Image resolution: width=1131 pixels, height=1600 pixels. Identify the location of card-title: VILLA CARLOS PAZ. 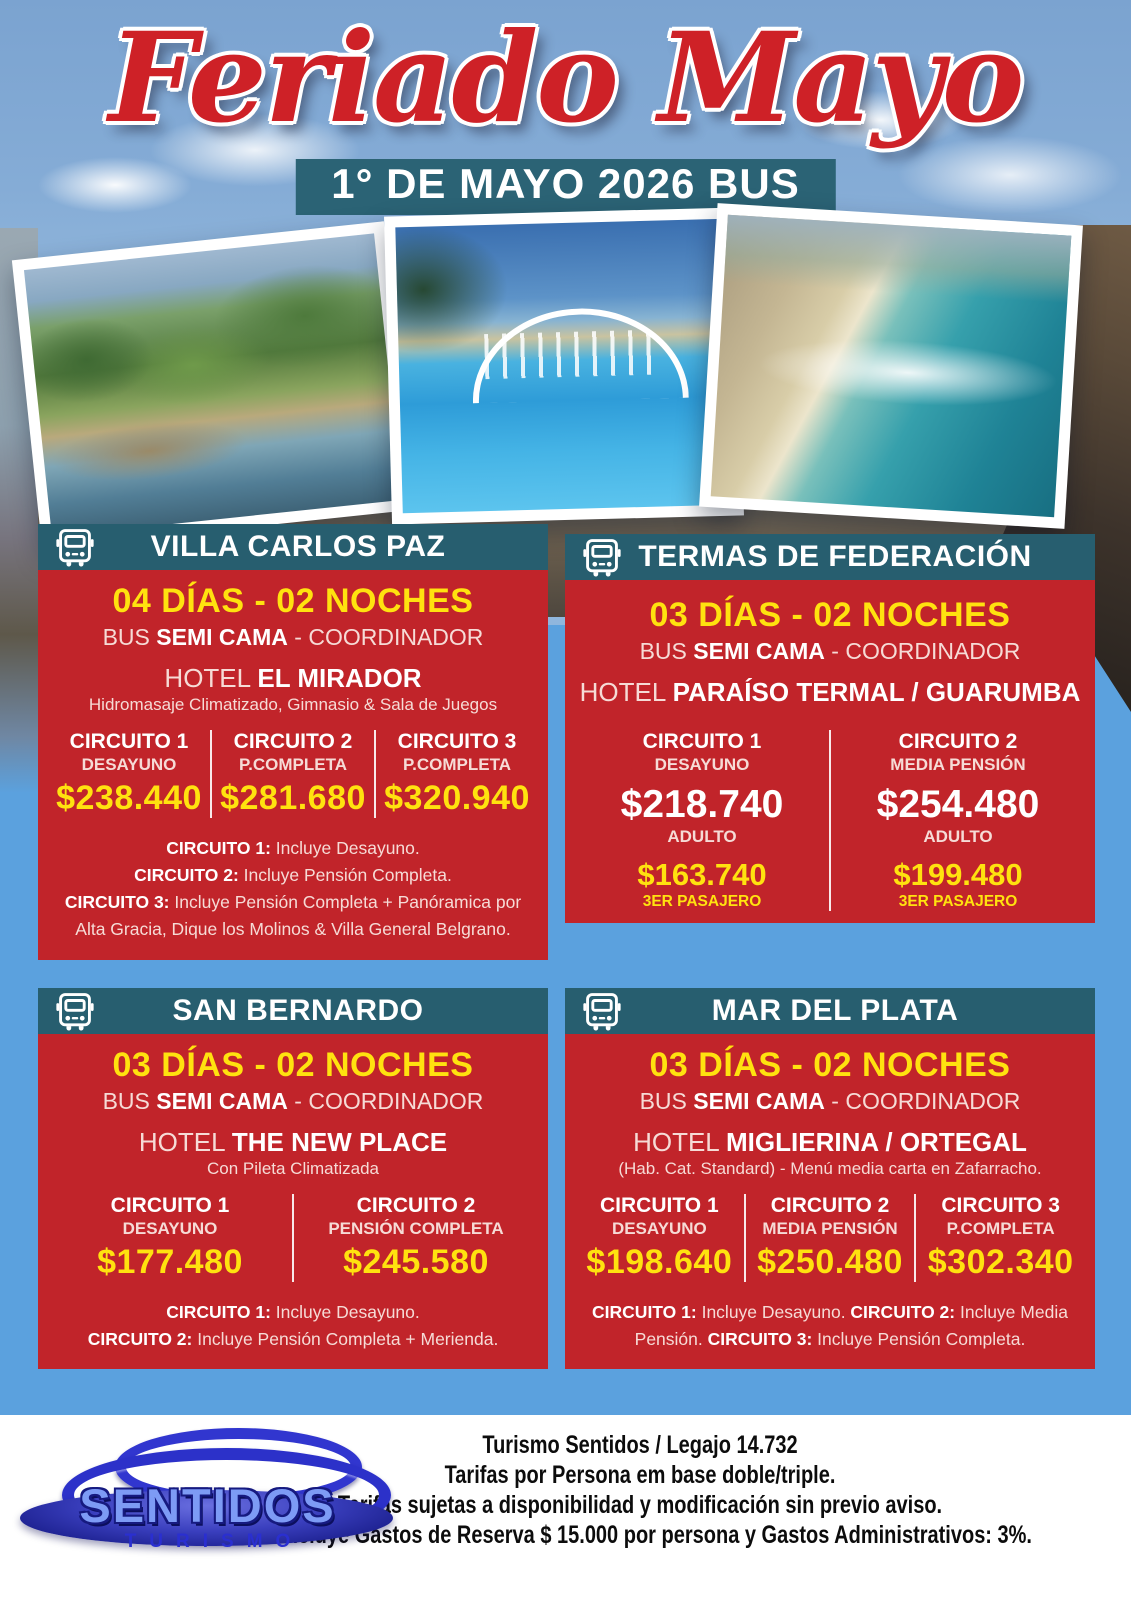
(298, 546).